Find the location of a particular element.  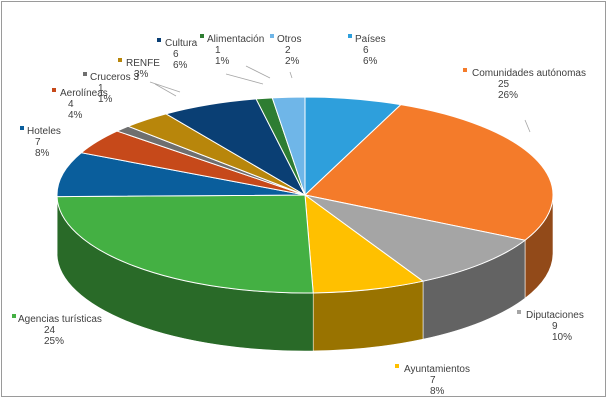

label-marker-alimentaci-n is located at coordinates (202, 36).